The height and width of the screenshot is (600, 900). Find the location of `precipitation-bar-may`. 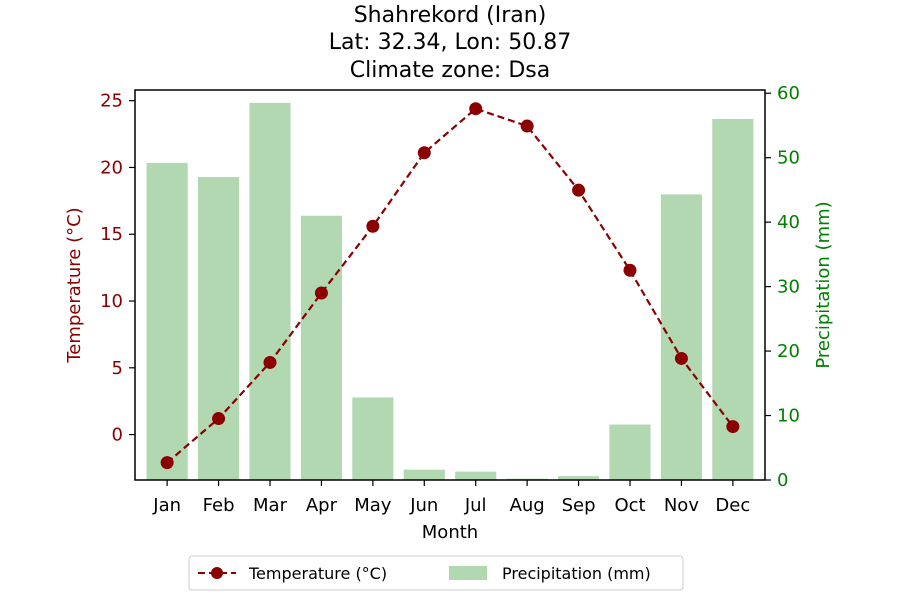

precipitation-bar-may is located at coordinates (373, 438).